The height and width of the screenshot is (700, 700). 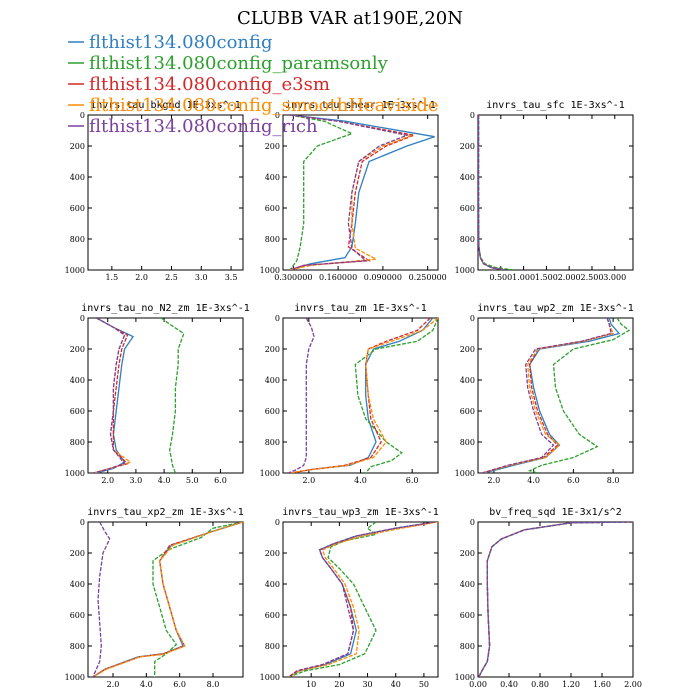 What do you see at coordinates (428, 277) in the screenshot?
I see `x-tick-label: 0.250000` at bounding box center [428, 277].